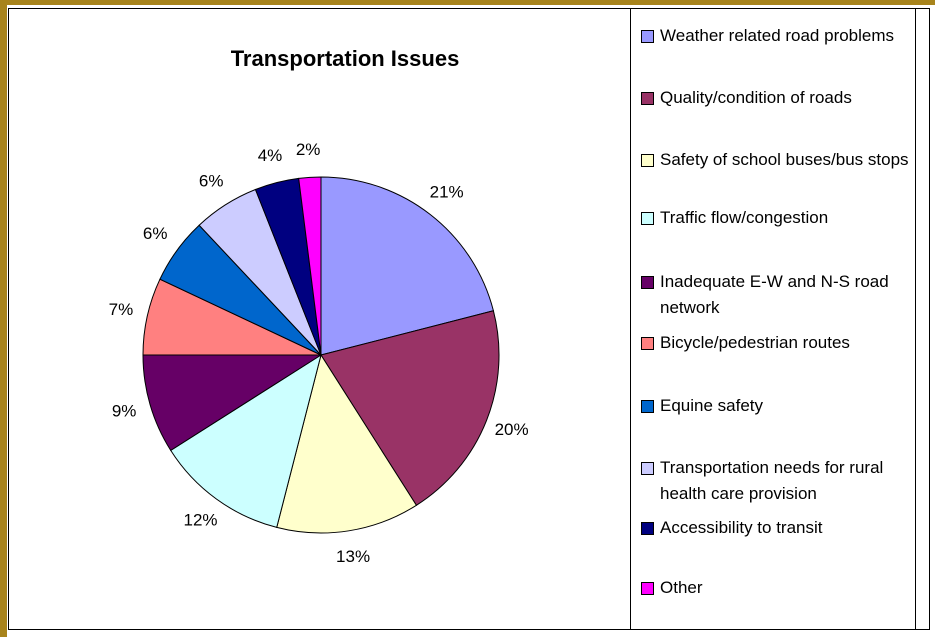 The image size is (935, 637). What do you see at coordinates (756, 97) in the screenshot?
I see `legend-label: Quality/condition of roads` at bounding box center [756, 97].